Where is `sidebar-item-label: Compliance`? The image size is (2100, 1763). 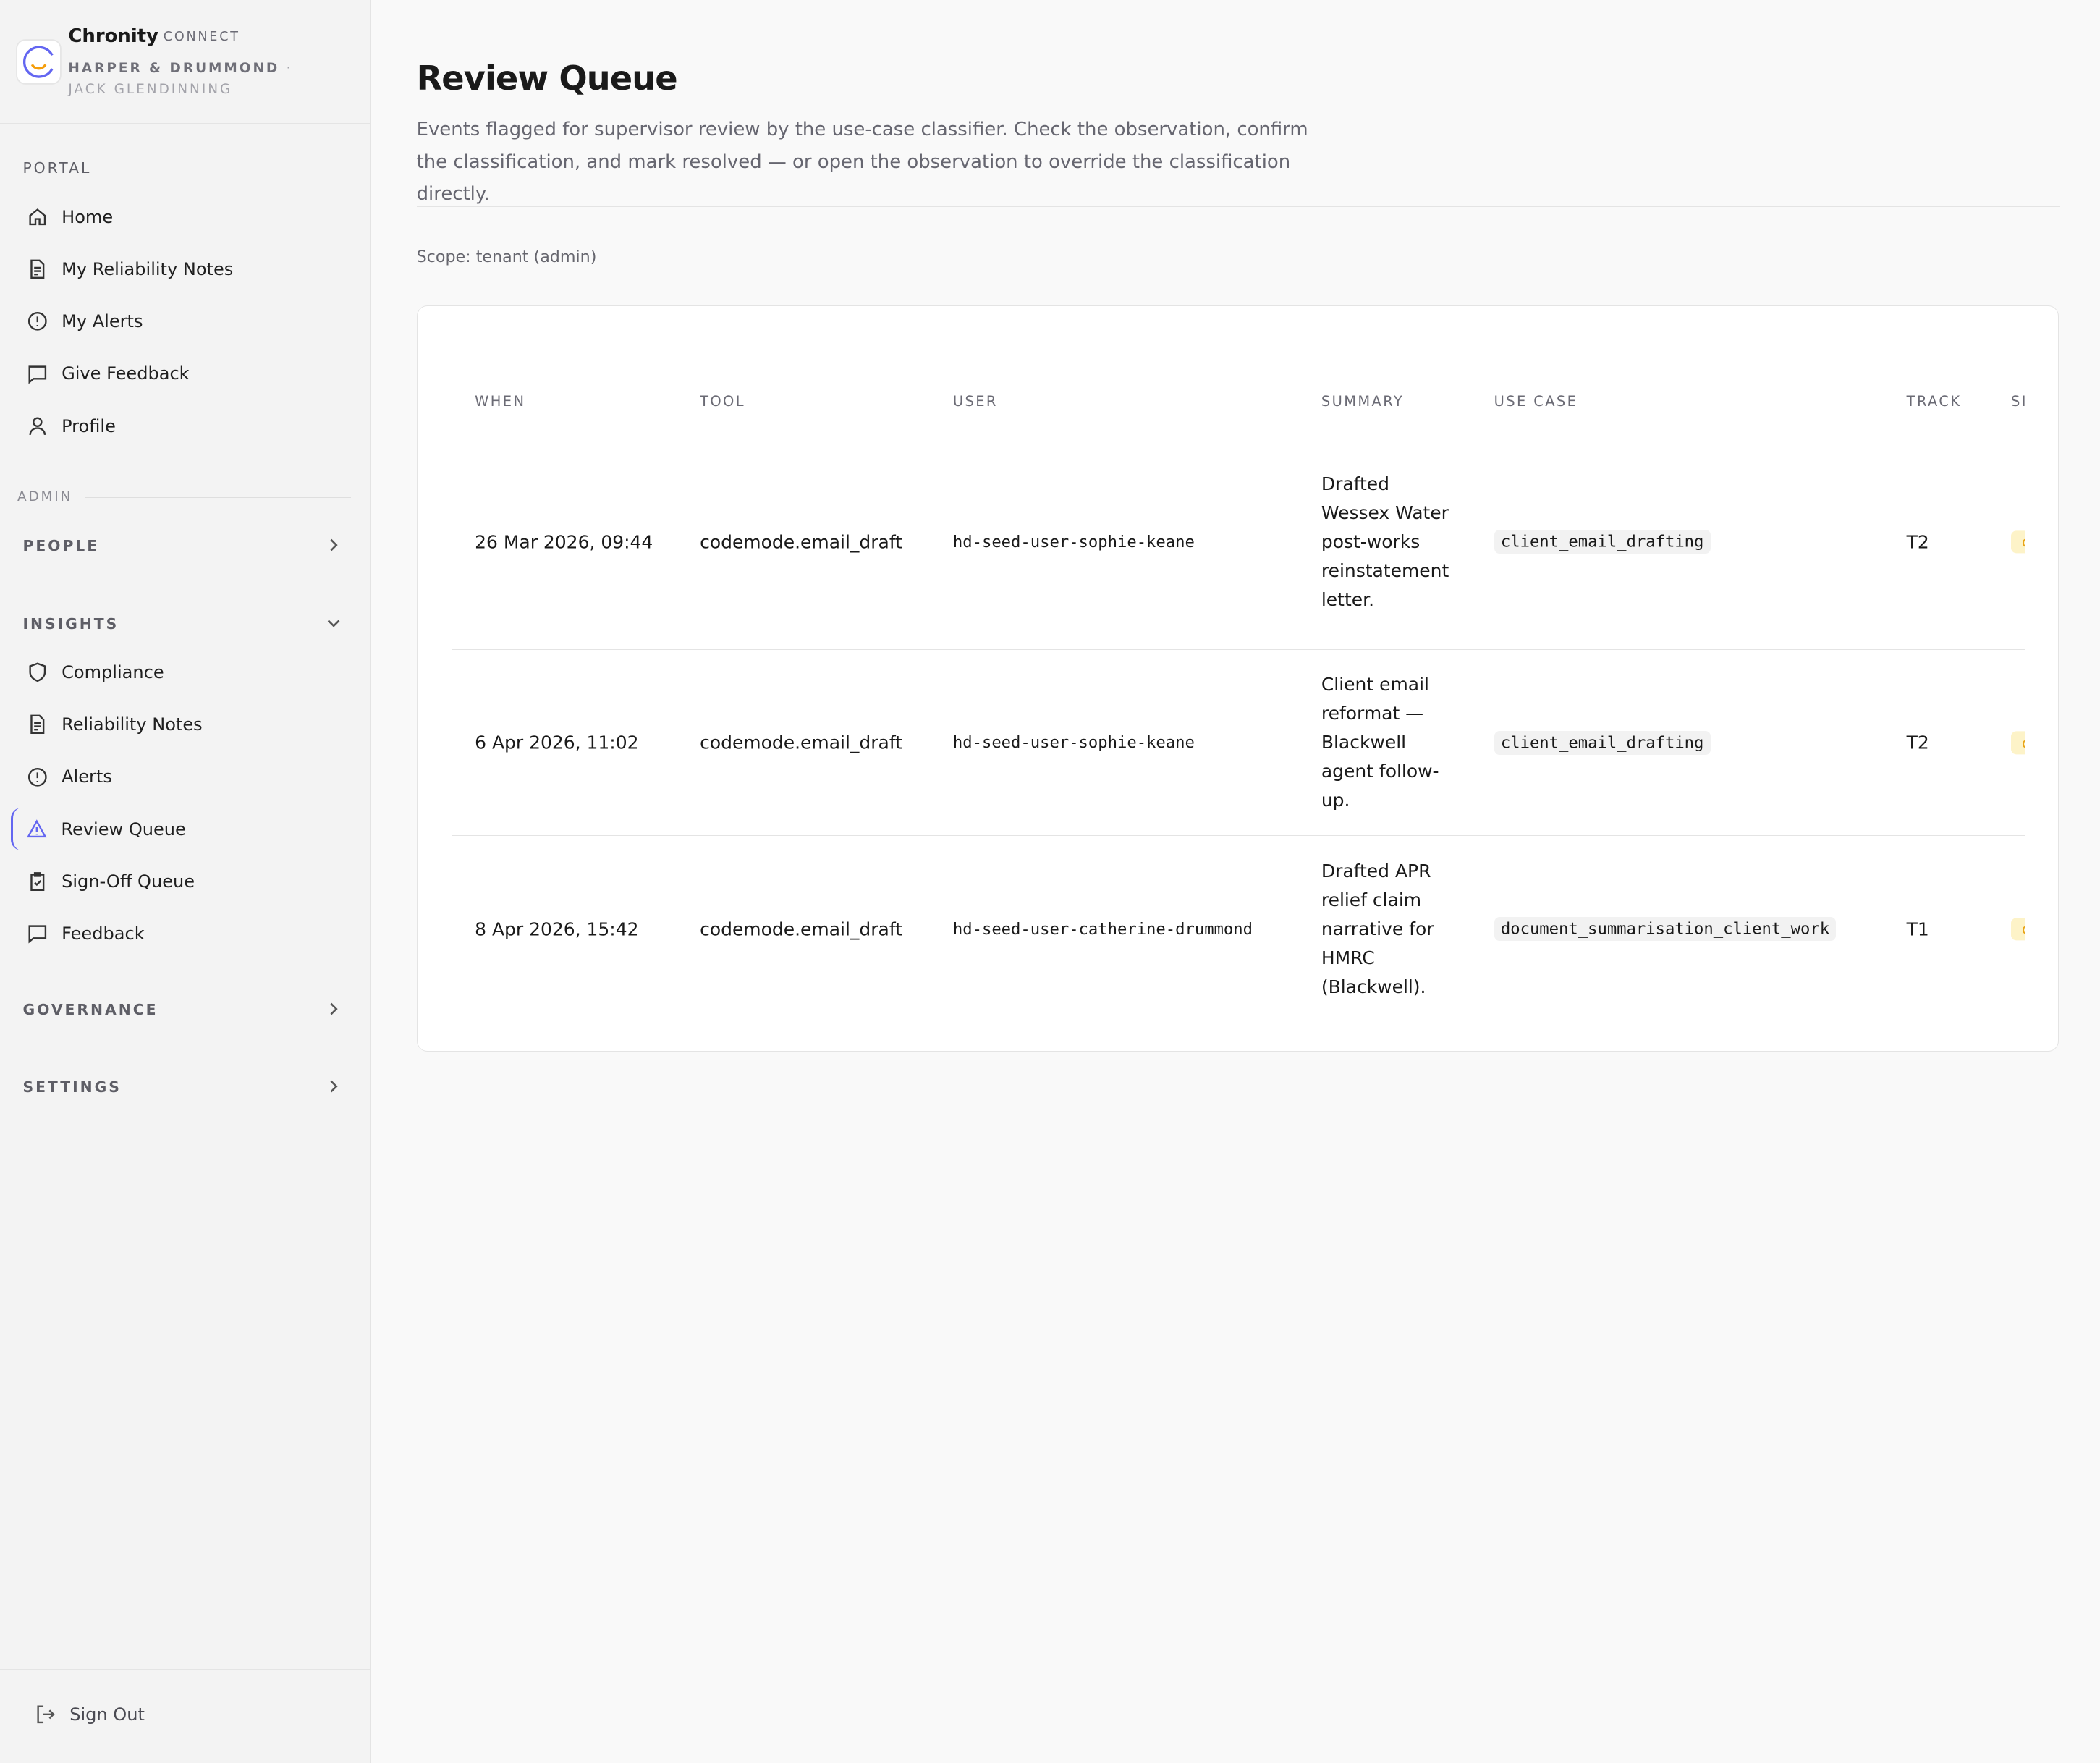 sidebar-item-label: Compliance is located at coordinates (113, 673).